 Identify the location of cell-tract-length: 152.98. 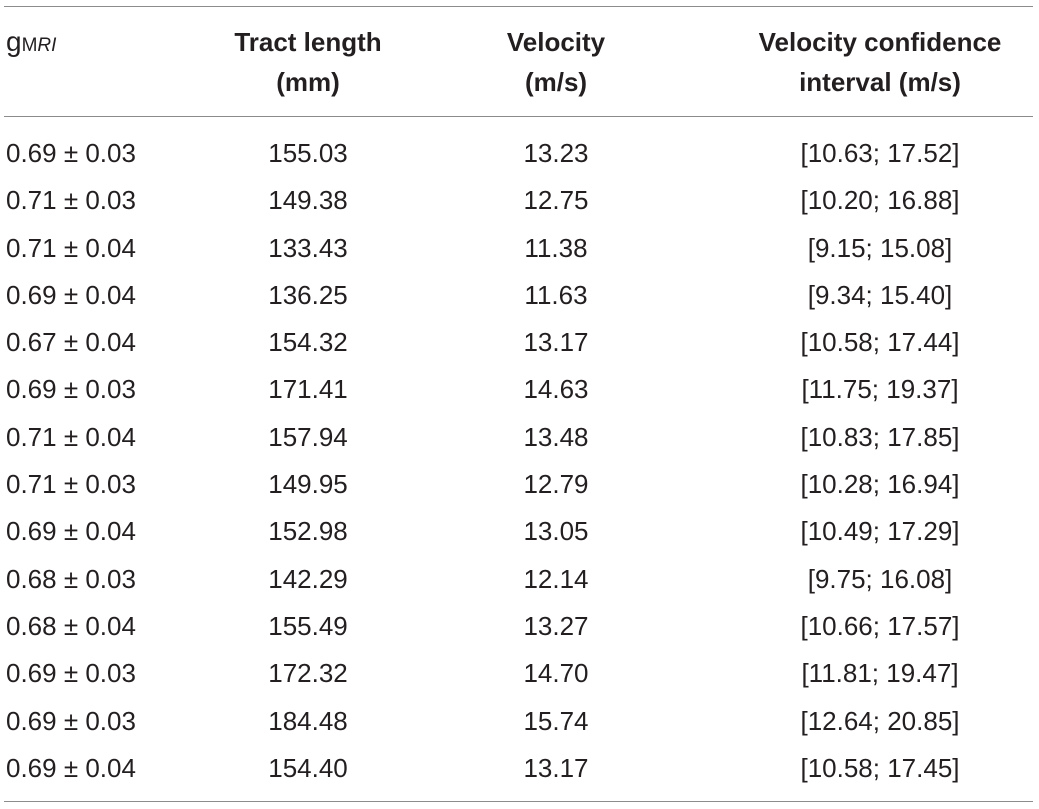
(308, 531).